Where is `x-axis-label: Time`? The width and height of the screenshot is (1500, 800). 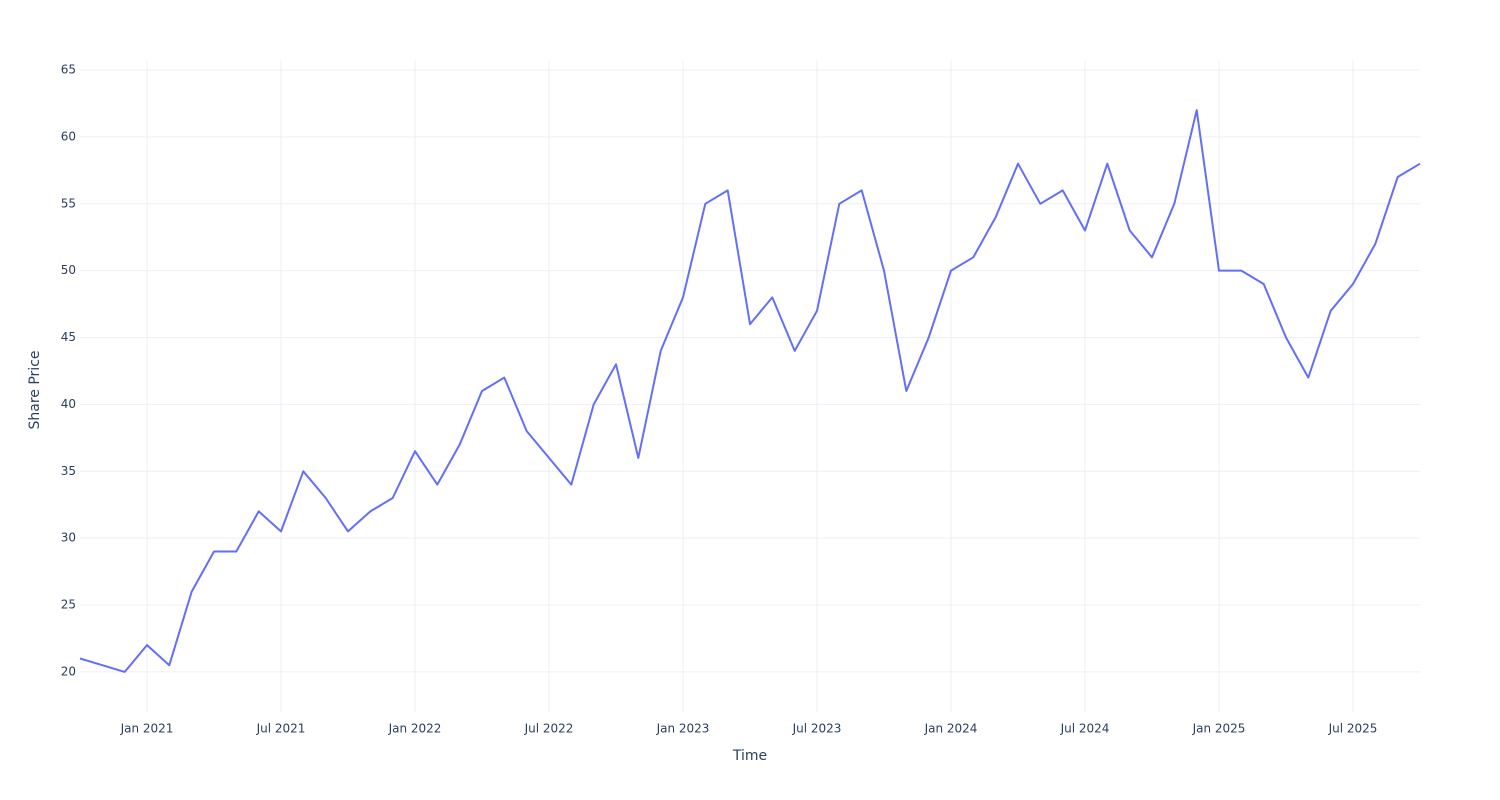 x-axis-label: Time is located at coordinates (749, 756).